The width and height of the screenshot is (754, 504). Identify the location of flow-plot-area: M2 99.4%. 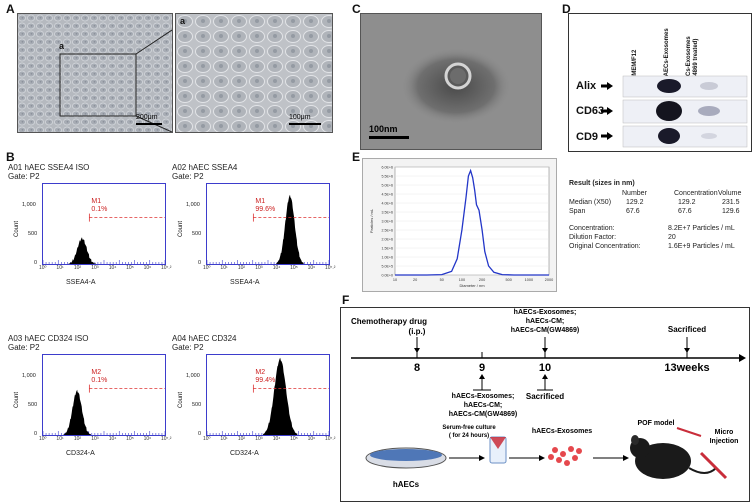
(268, 395).